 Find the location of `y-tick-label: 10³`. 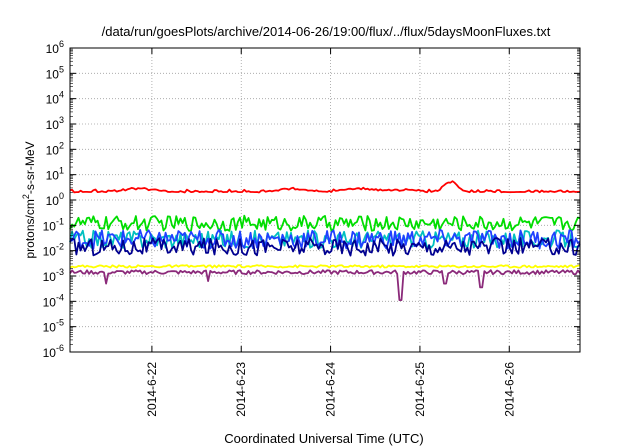

y-tick-label: 10³ is located at coordinates (55, 123).